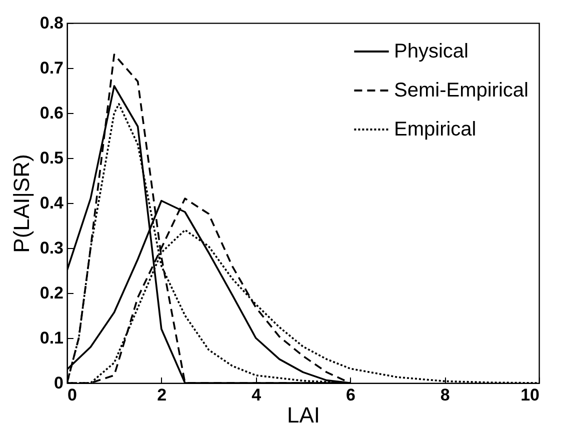 This screenshot has height=431, width=561. I want to click on x-tick-label: 6, so click(351, 395).